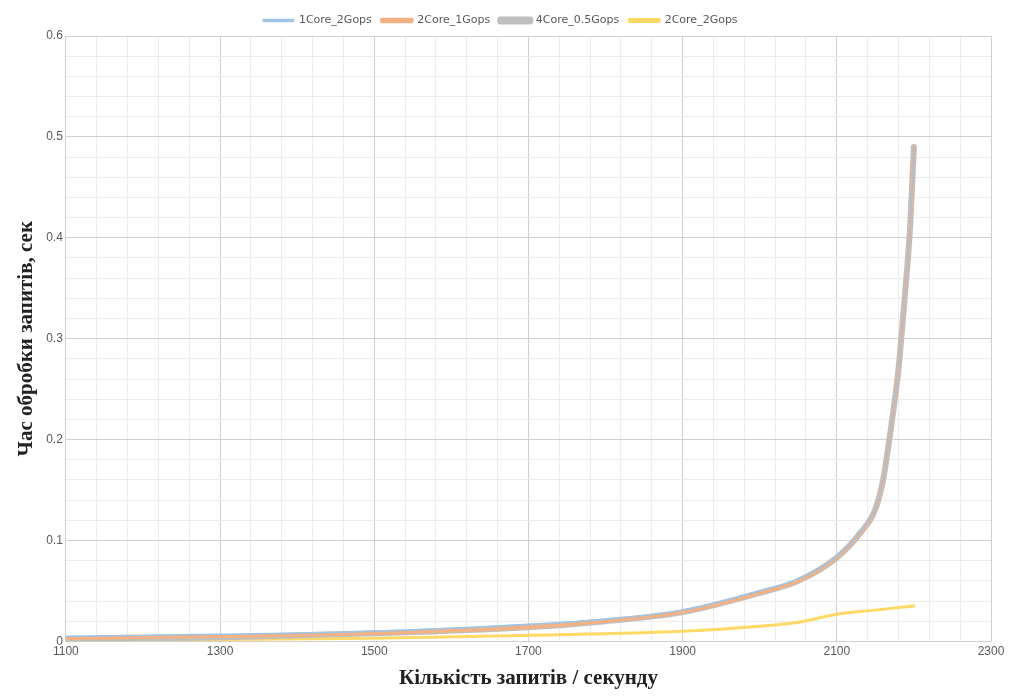 The width and height of the screenshot is (1011, 700). Describe the element at coordinates (374, 650) in the screenshot. I see `x-tick-label: 1500` at that location.